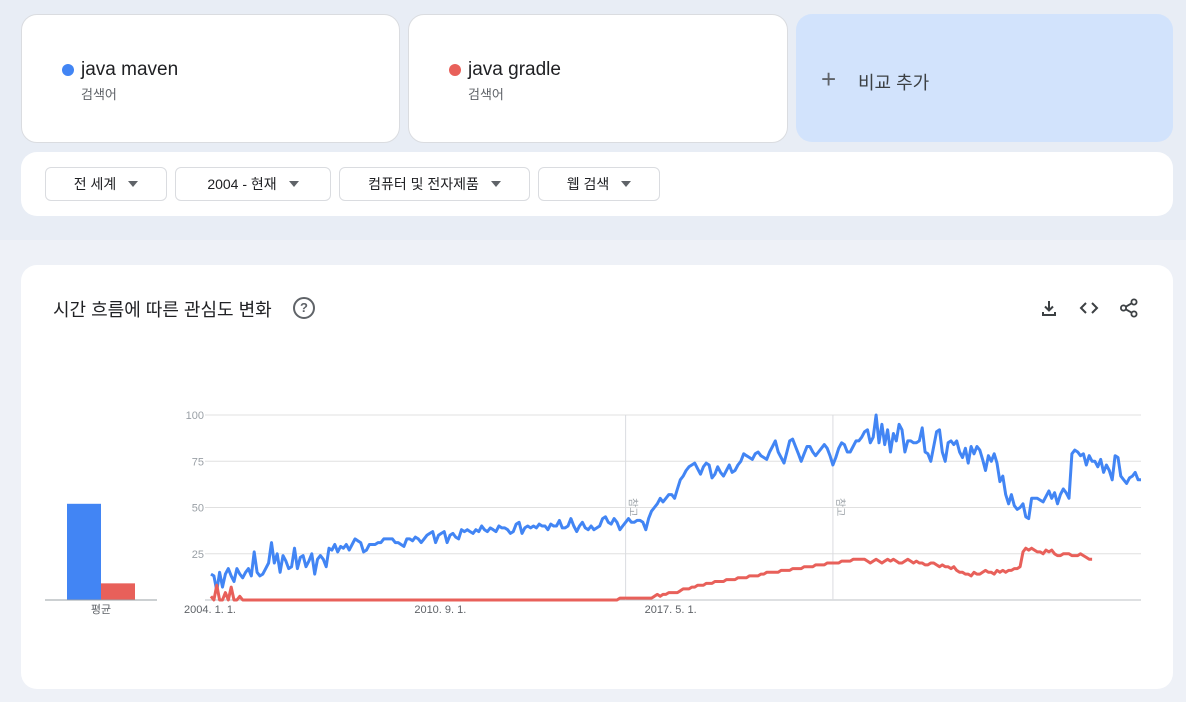 Image resolution: width=1186 pixels, height=702 pixels. I want to click on region-filter-dropdown: 전 세계, so click(106, 184).